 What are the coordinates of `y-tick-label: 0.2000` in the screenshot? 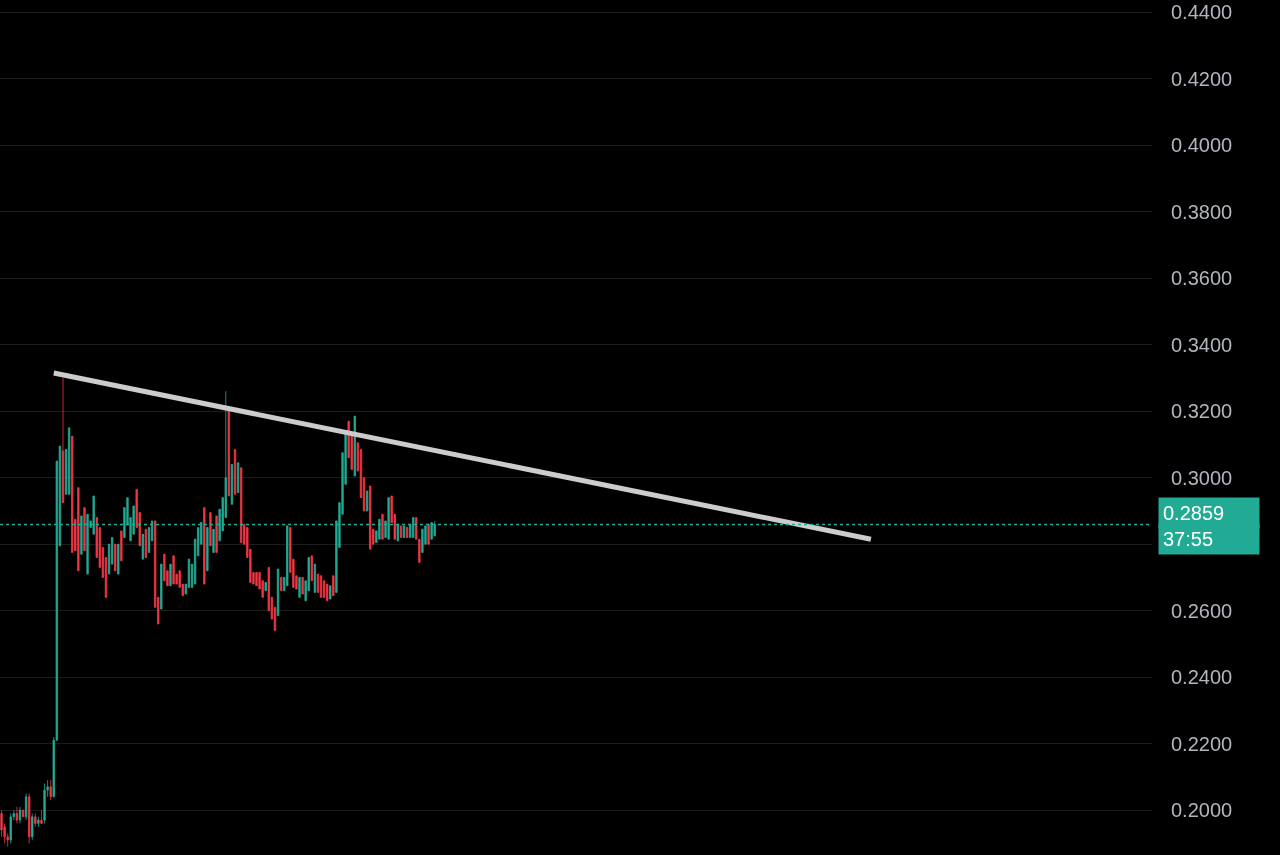 It's located at (1202, 810).